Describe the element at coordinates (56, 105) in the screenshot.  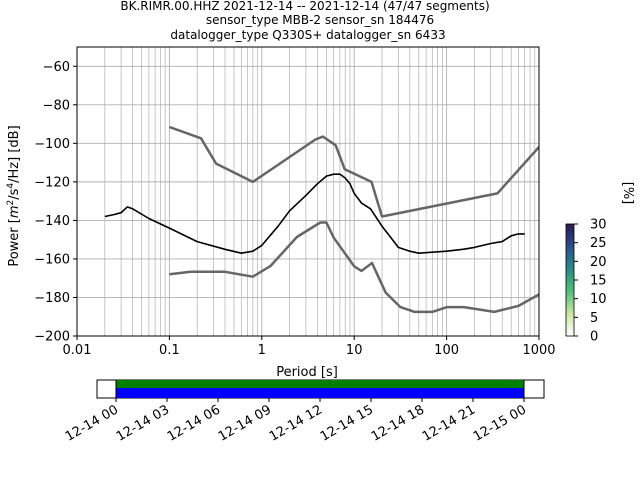
I see `y-tick-label: −80` at that location.